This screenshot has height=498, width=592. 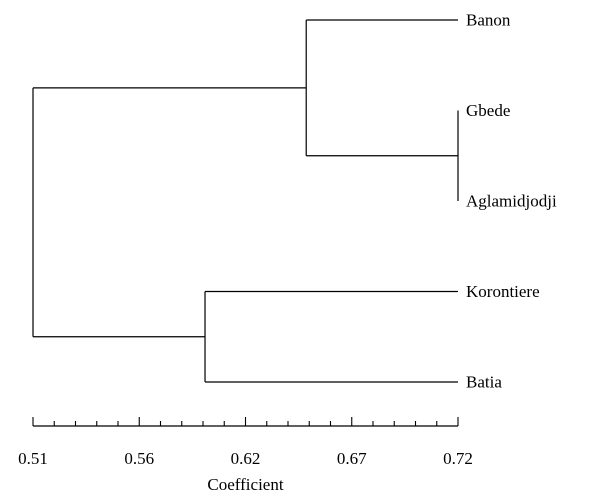 What do you see at coordinates (458, 458) in the screenshot?
I see `x-tick-label-4: 0.72` at bounding box center [458, 458].